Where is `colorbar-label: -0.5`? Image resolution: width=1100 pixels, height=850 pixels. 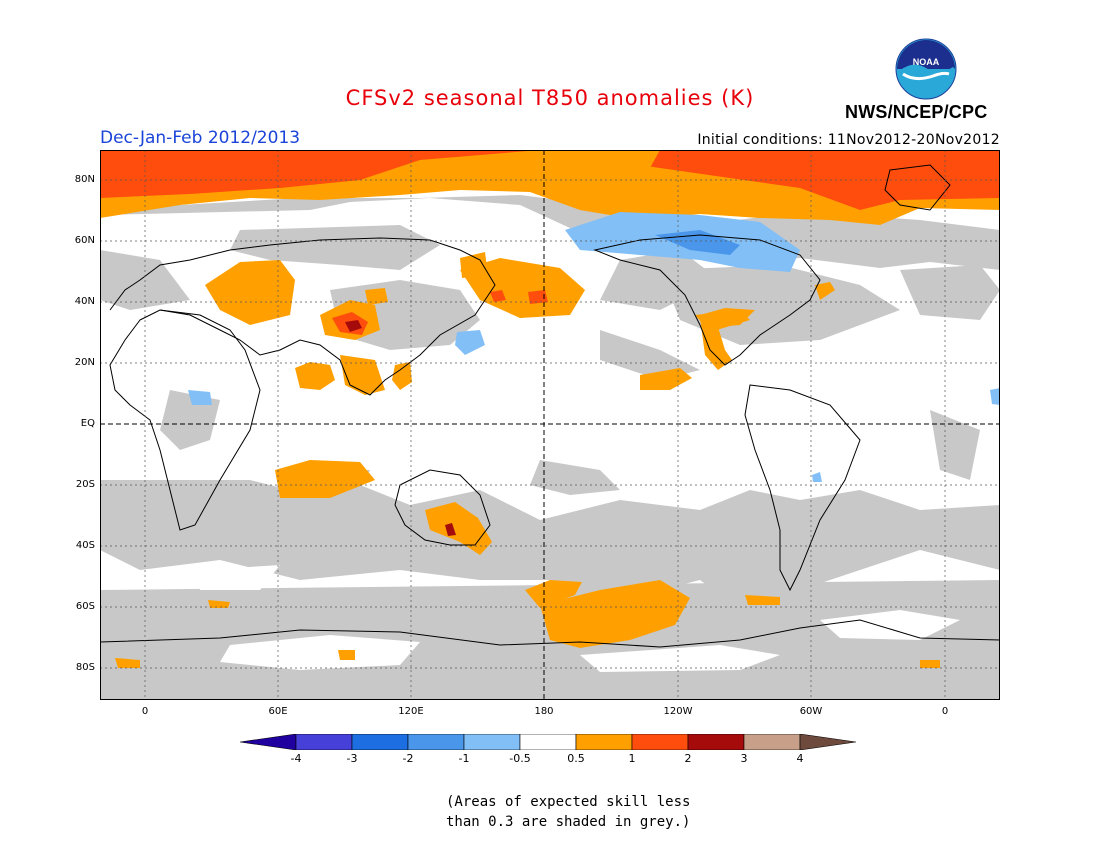 colorbar-label: -0.5 is located at coordinates (520, 758).